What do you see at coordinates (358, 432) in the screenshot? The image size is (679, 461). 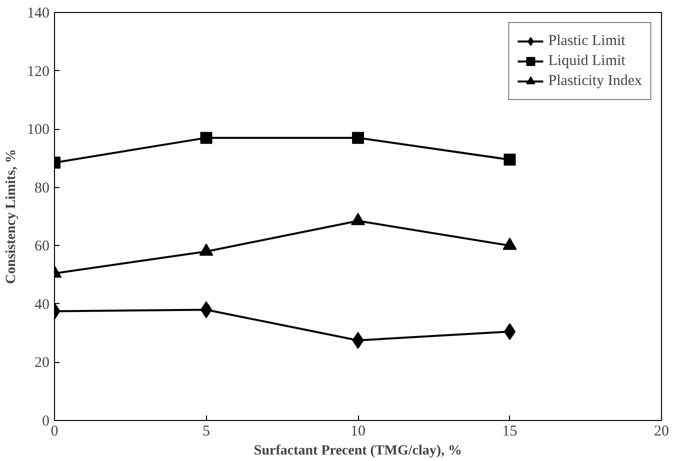 I see `x-tick-label: 10` at bounding box center [358, 432].